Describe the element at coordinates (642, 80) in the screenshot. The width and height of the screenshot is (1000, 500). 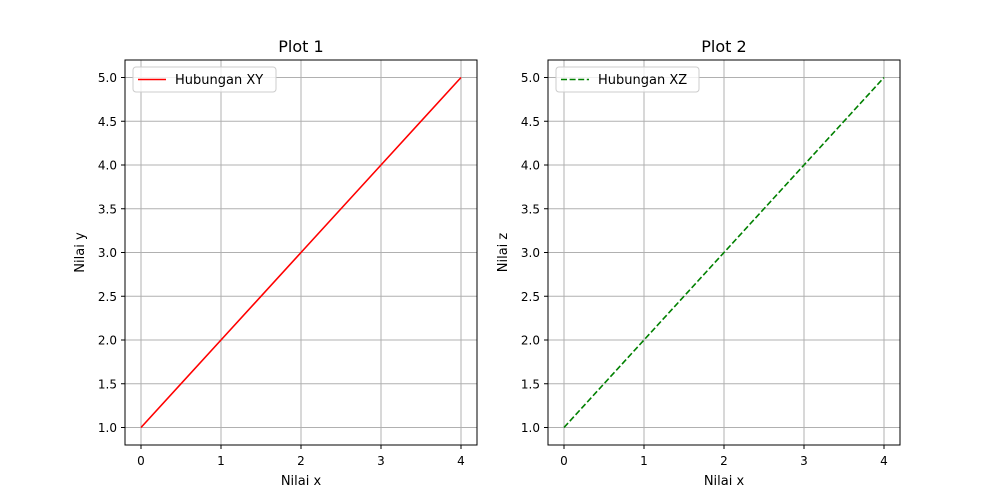
I see `legend-label: Hubungan XZ` at that location.